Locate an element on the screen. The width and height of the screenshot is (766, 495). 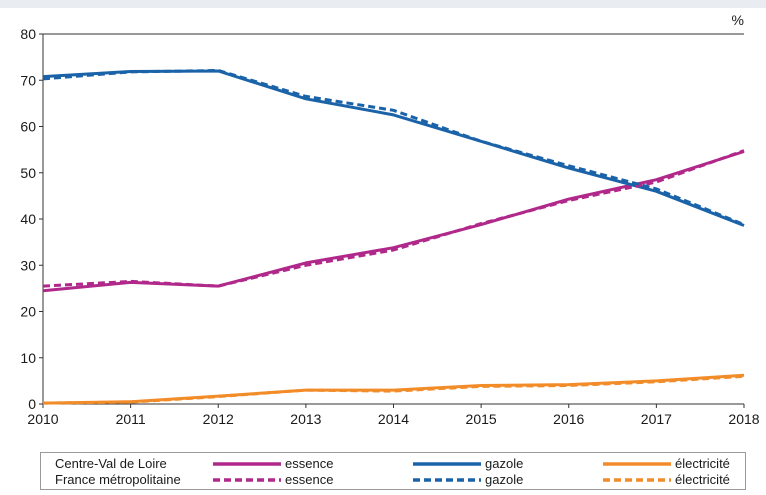
series-line-lectricit-centre is located at coordinates (393, 389).